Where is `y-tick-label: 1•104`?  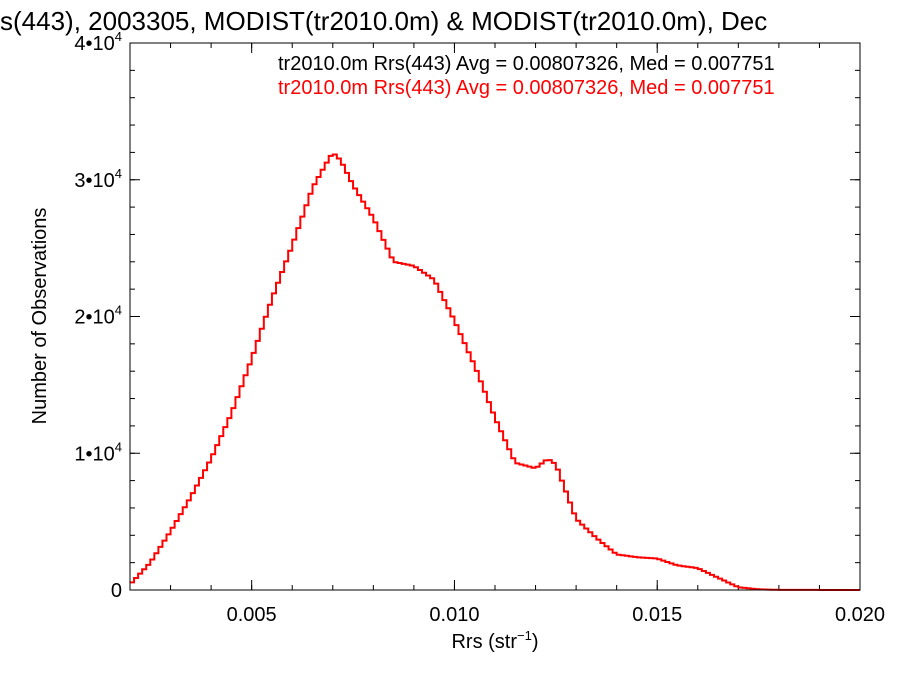 y-tick-label: 1•104 is located at coordinates (98, 452).